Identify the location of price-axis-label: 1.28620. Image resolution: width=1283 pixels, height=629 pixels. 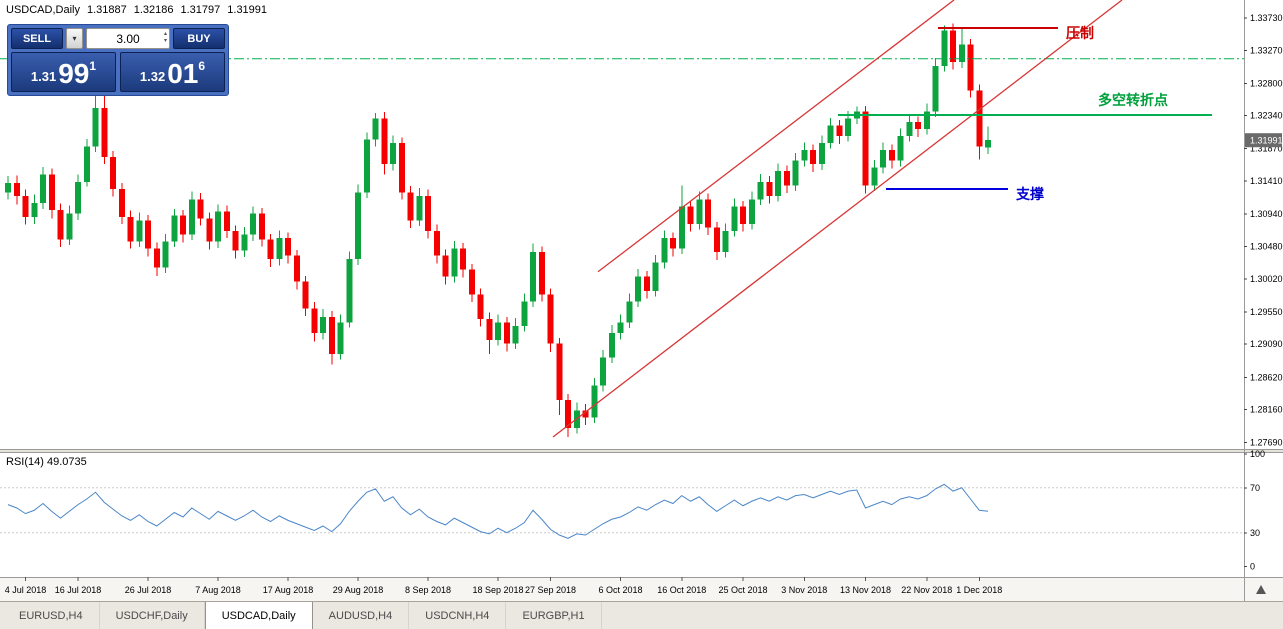
(1266, 377).